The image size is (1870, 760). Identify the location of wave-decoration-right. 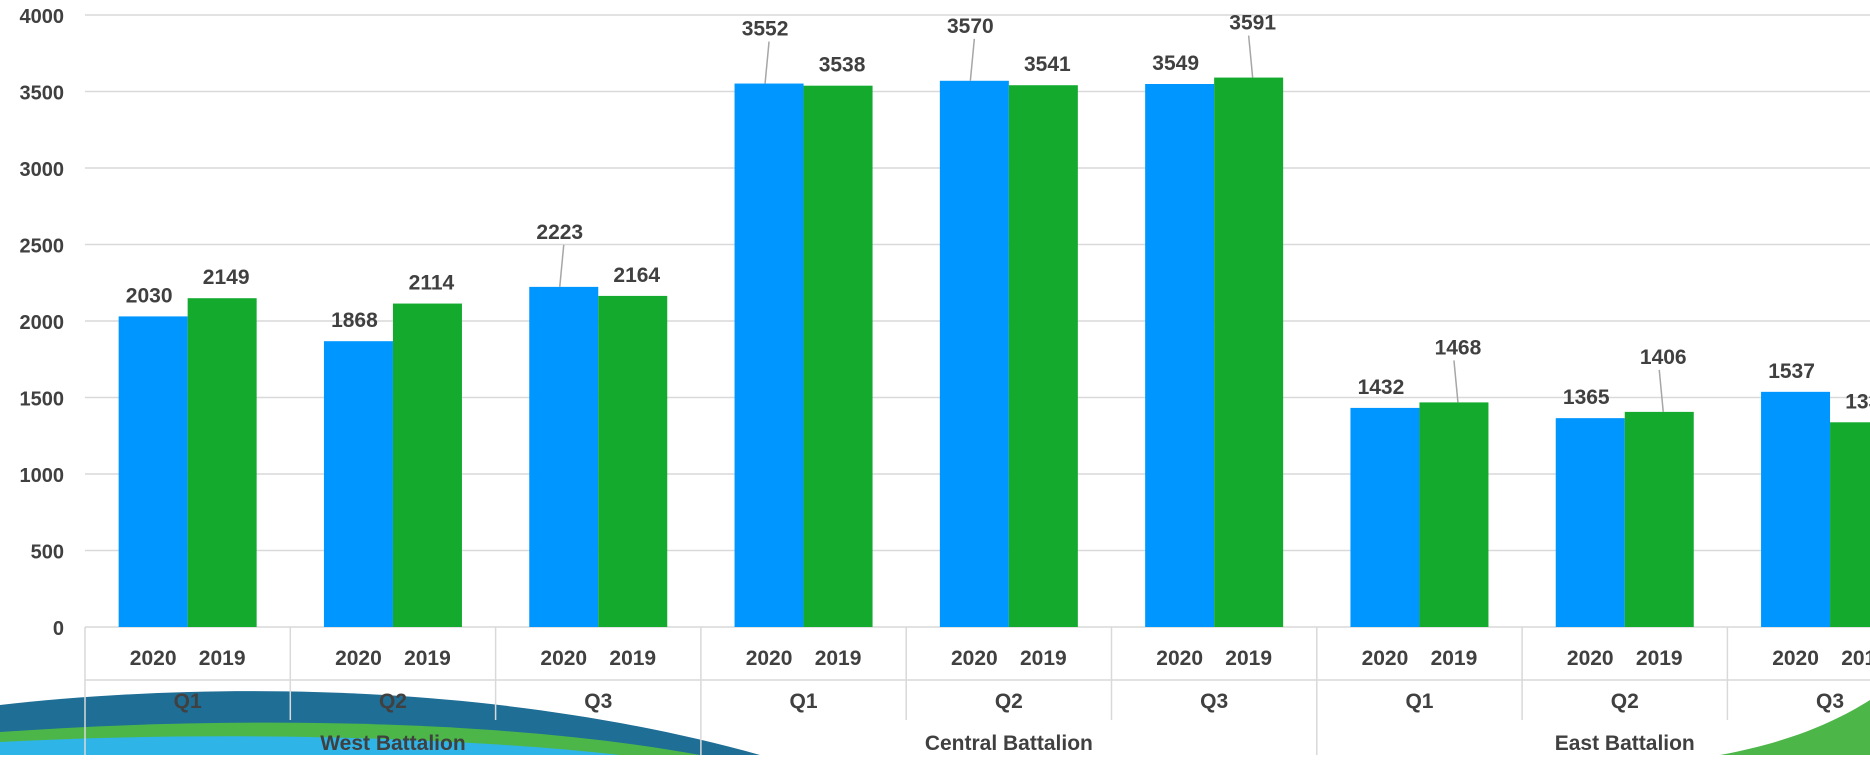
(1795, 727).